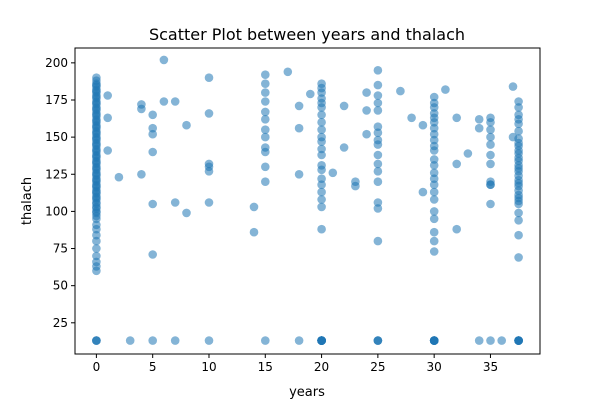 Image resolution: width=600 pixels, height=400 pixels. Describe the element at coordinates (60, 193) in the screenshot. I see `y-axis-ticks: 25 50 75 100 125 150 175 200` at that location.